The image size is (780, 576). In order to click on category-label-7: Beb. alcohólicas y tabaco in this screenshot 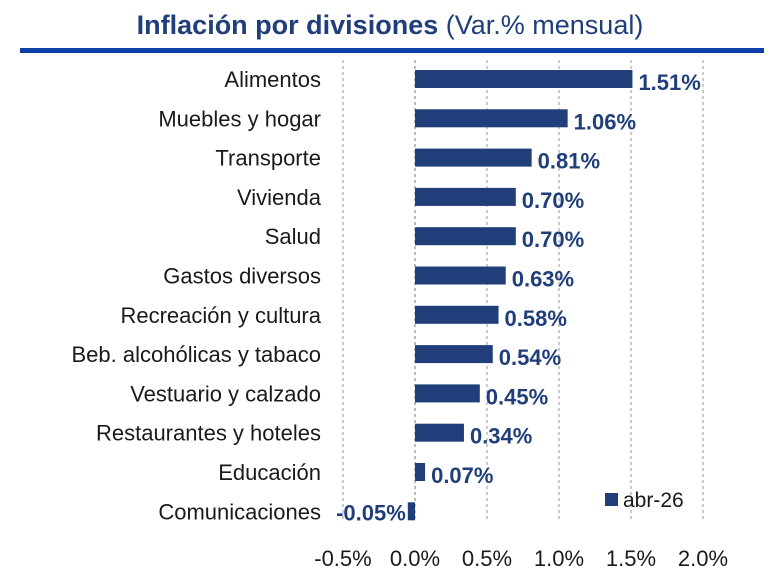, I will do `click(197, 354)`.